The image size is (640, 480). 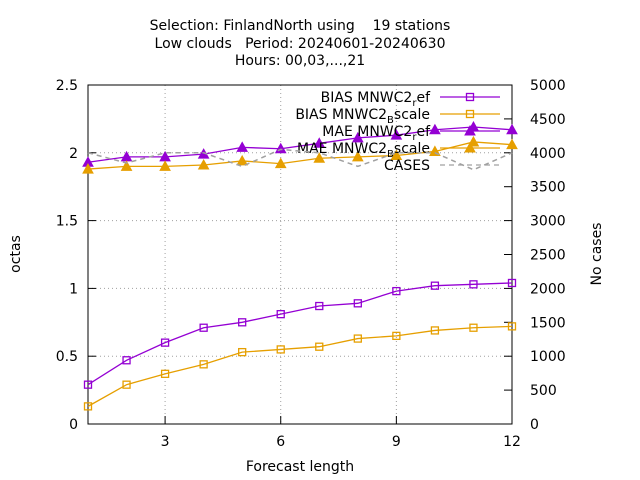 What do you see at coordinates (548, 256) in the screenshot?
I see `y2-tick-label: 2500` at bounding box center [548, 256].